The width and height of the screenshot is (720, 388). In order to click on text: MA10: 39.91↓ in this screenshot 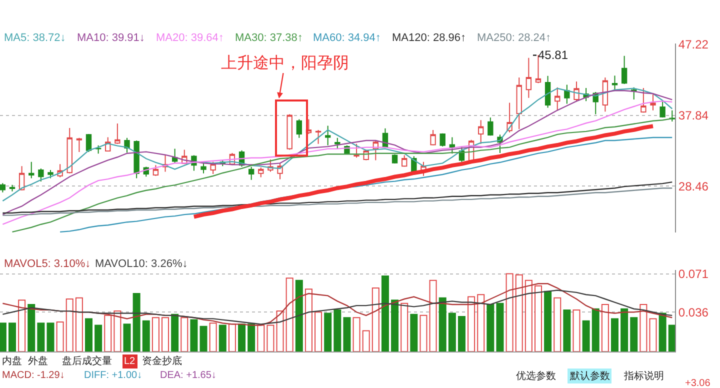, I will do `click(111, 38)`.